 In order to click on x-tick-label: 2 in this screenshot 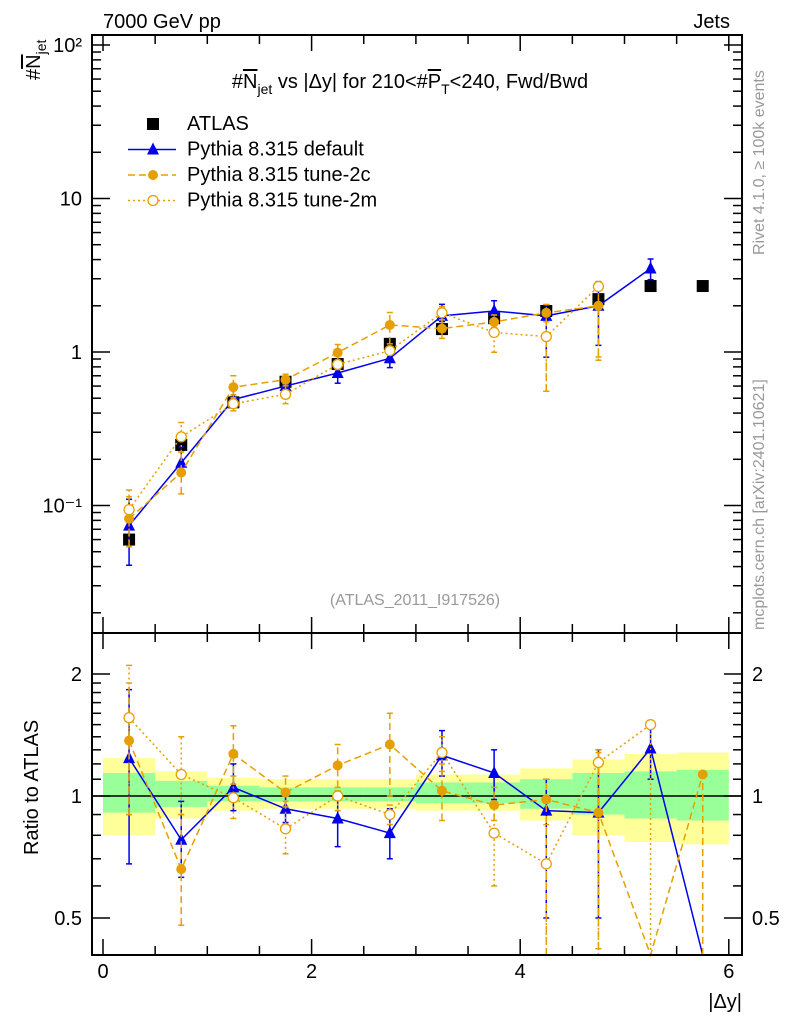, I will do `click(311, 972)`.